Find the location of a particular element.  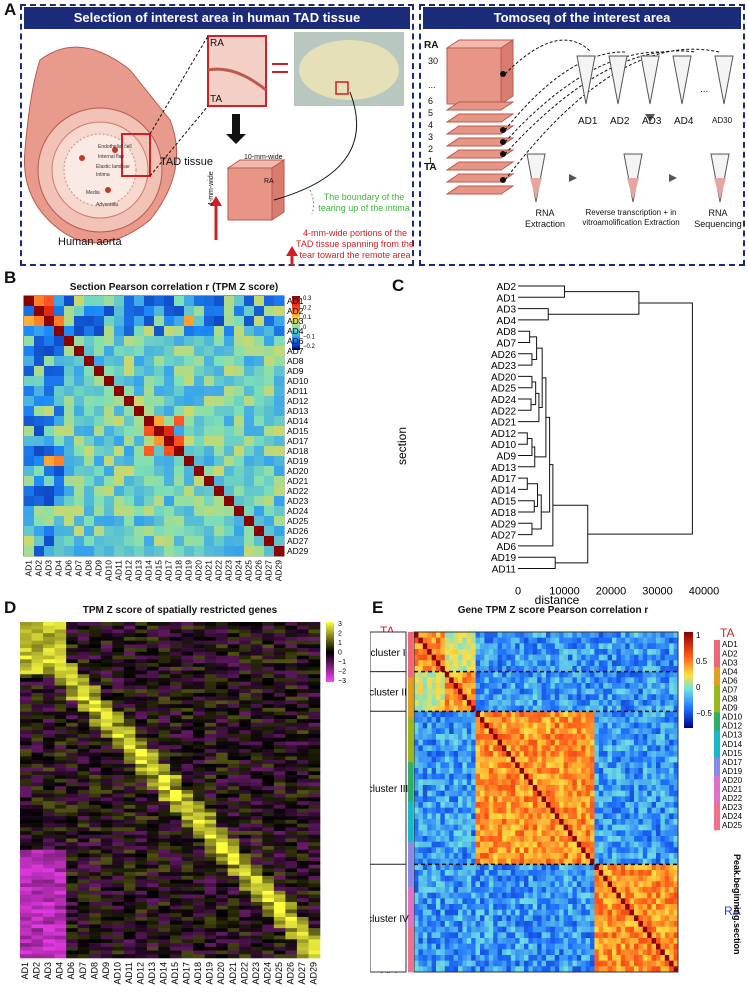

dendrogram-leaf: AD21 is located at coordinates (503, 423).